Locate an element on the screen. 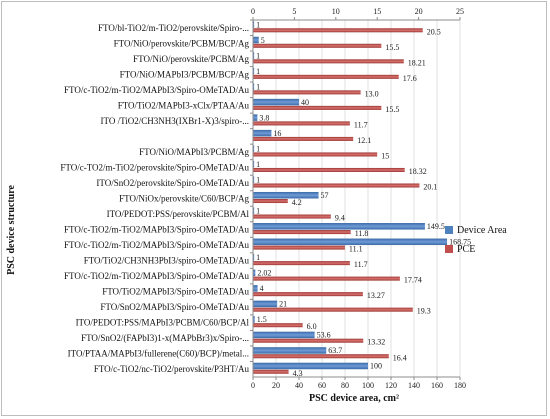 The image size is (550, 419). device-area-value-2: 1 is located at coordinates (258, 55).